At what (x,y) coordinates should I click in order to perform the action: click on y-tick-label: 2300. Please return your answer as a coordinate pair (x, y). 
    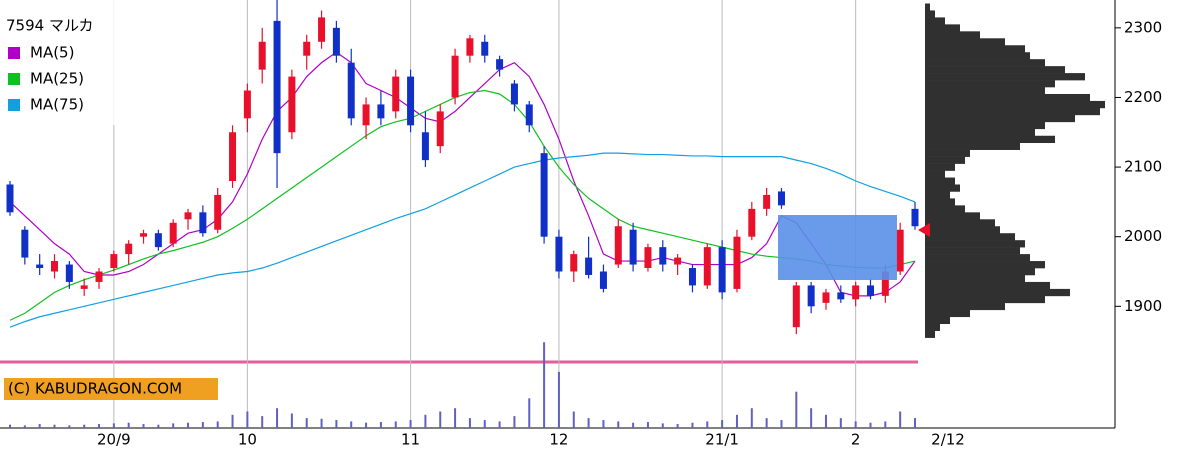
    Looking at the image, I should click on (1143, 27).